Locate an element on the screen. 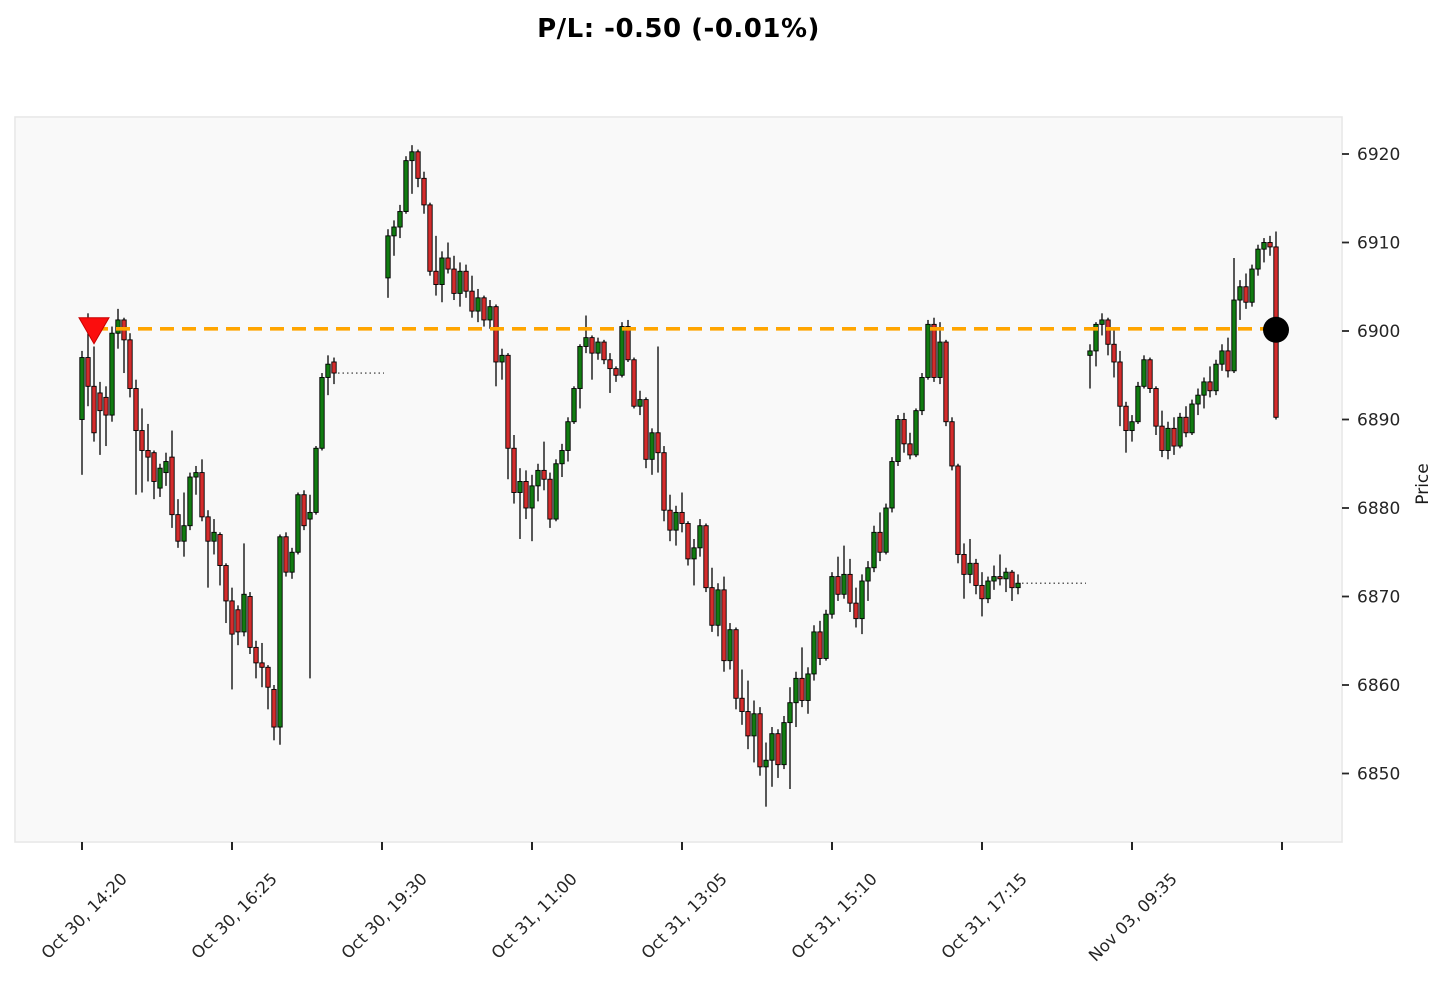 This screenshot has width=1450, height=990. y-tick-label: 6890 is located at coordinates (1378, 421).